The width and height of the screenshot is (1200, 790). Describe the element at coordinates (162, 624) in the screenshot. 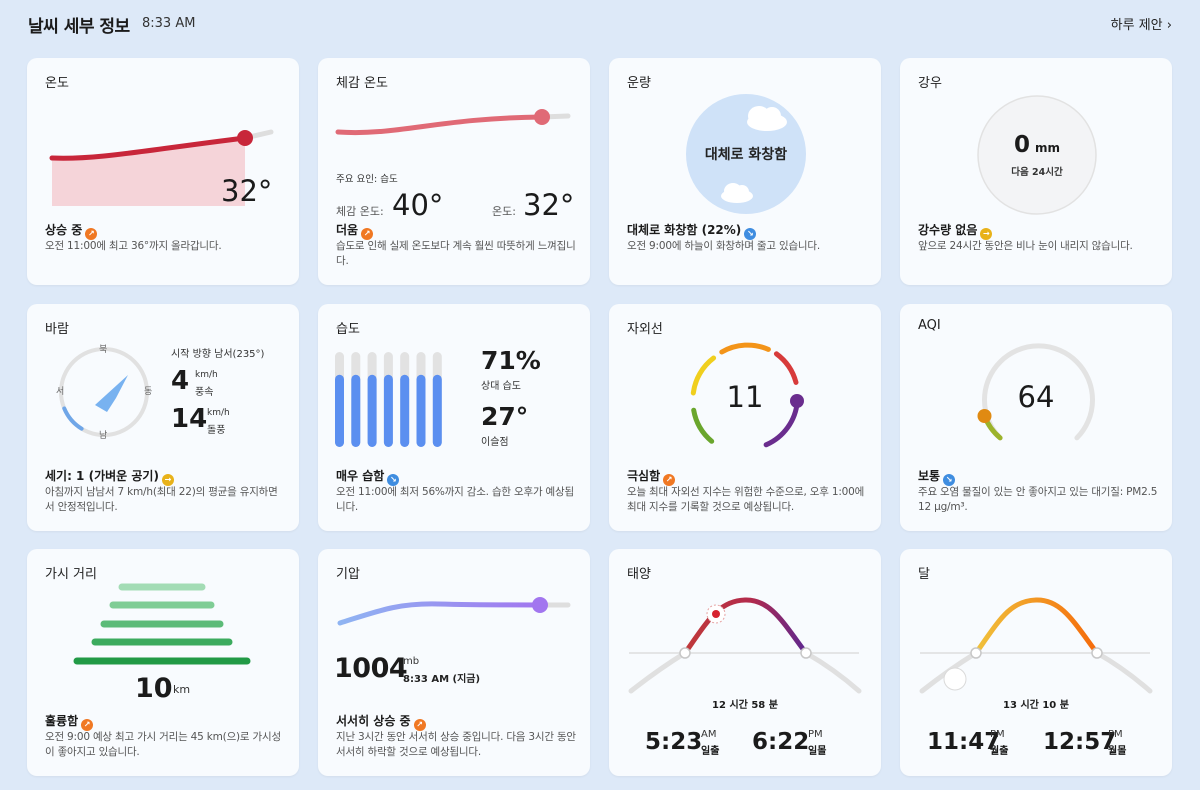

I see `visibility-chart` at that location.